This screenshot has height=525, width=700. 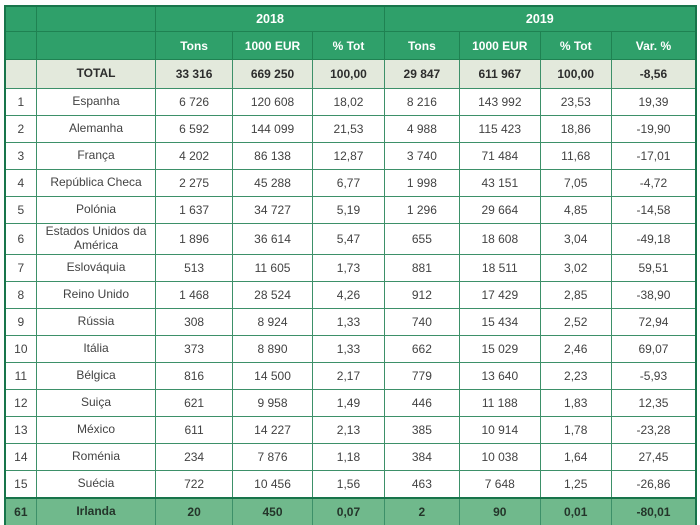 What do you see at coordinates (422, 156) in the screenshot?
I see `cell-value: 3 740` at bounding box center [422, 156].